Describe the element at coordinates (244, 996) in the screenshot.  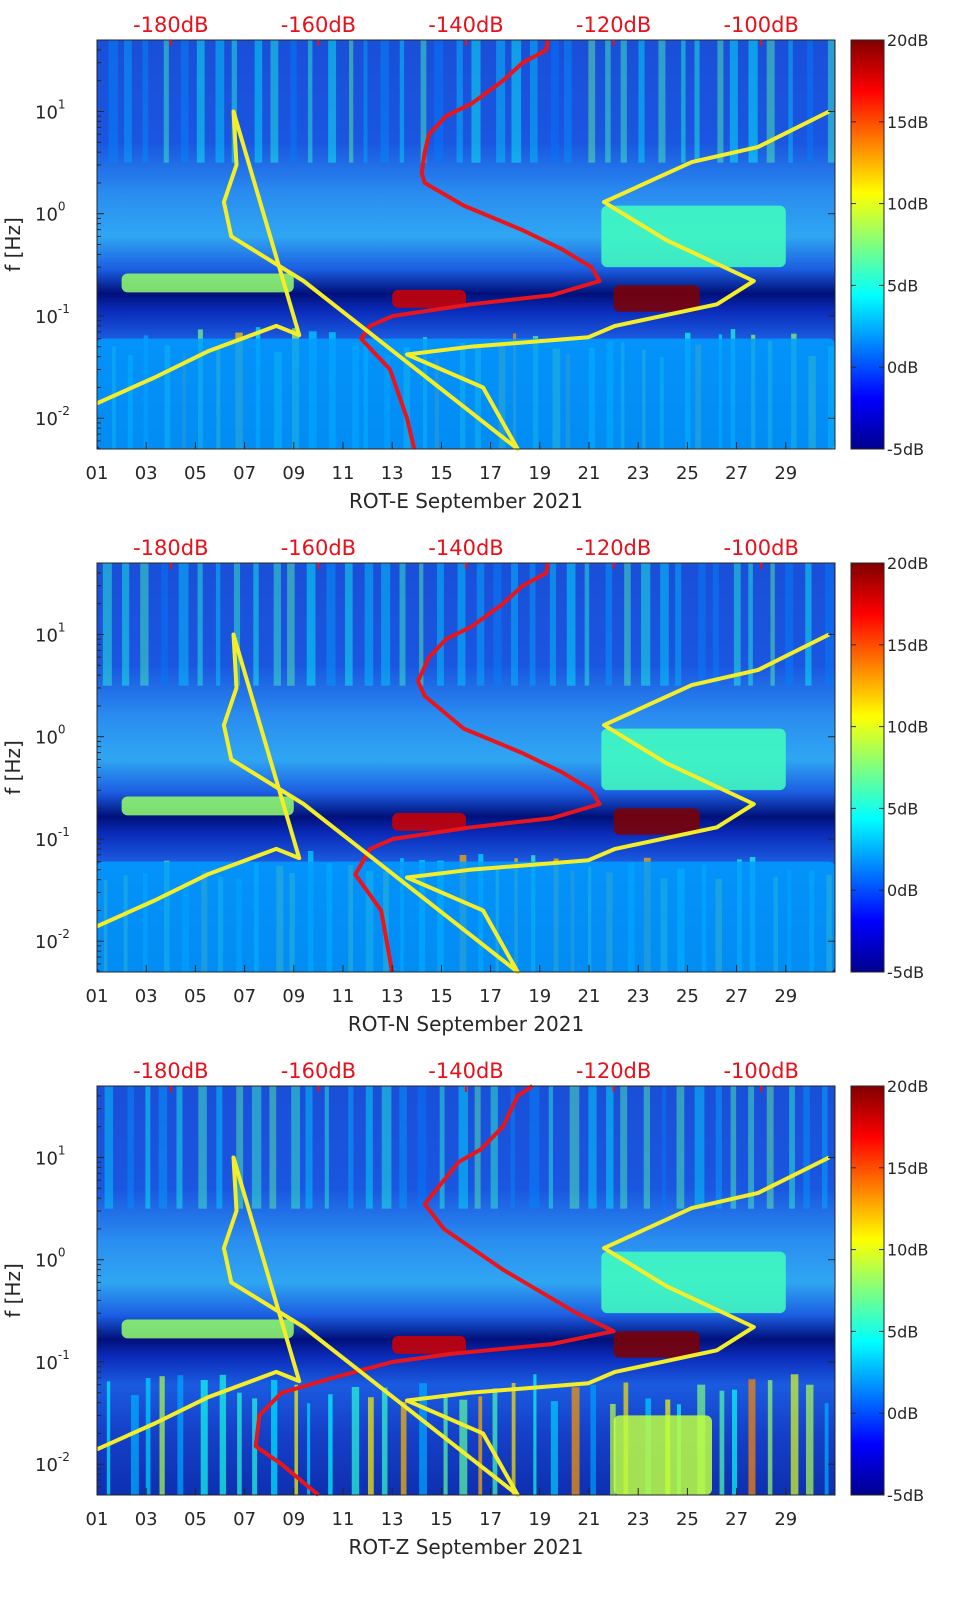
I see `x-tick-label: 07` at that location.